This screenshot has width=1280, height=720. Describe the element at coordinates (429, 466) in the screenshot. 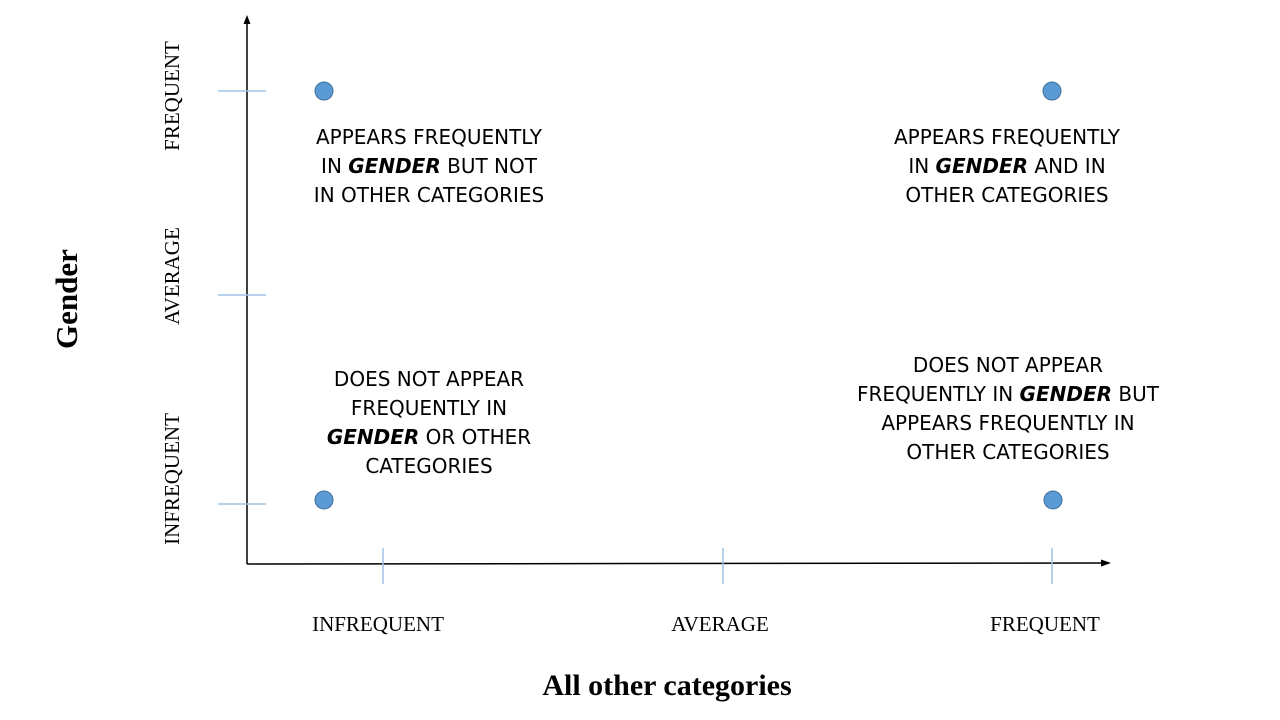

I see `annotation-line: CATEGORIES` at that location.